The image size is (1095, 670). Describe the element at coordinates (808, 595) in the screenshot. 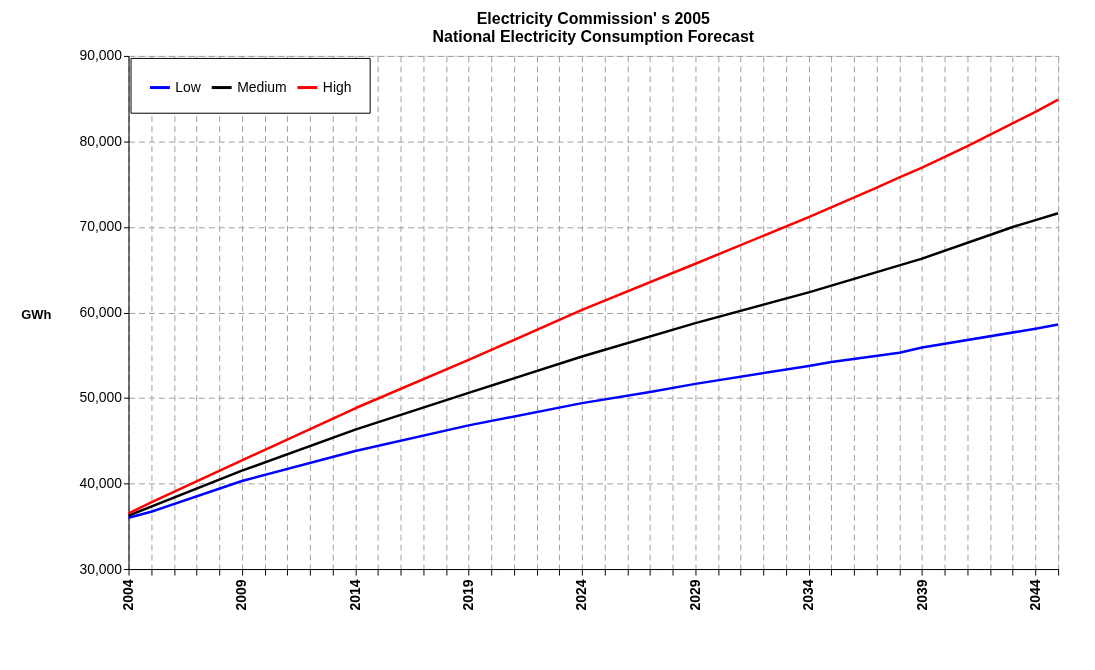

I see `x-tick-label: 2034` at that location.